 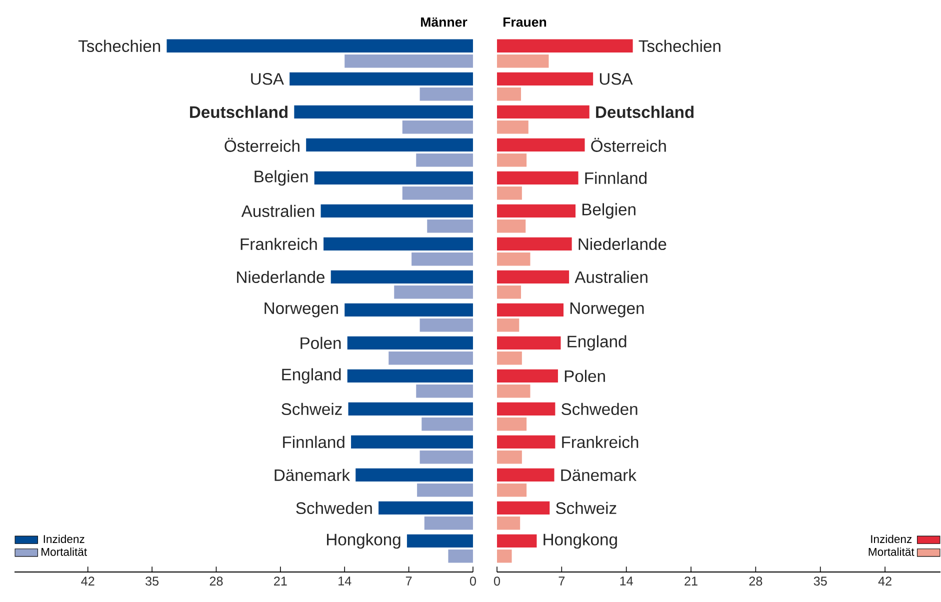 What do you see at coordinates (280, 581) in the screenshot?
I see `x-tick-label: 21` at bounding box center [280, 581].